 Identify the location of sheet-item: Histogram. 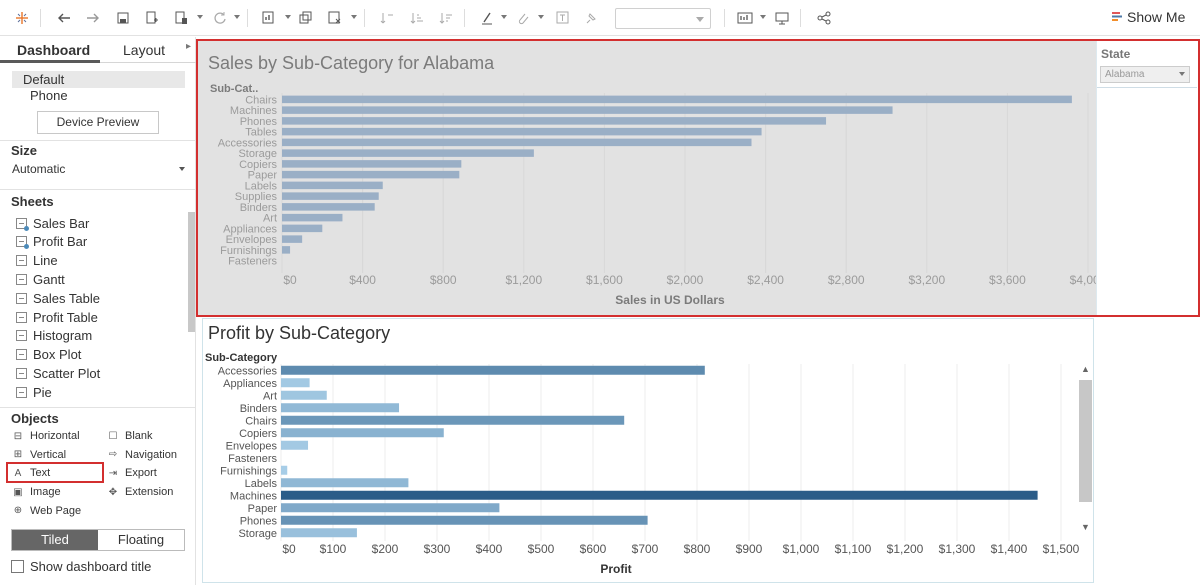
(54, 336).